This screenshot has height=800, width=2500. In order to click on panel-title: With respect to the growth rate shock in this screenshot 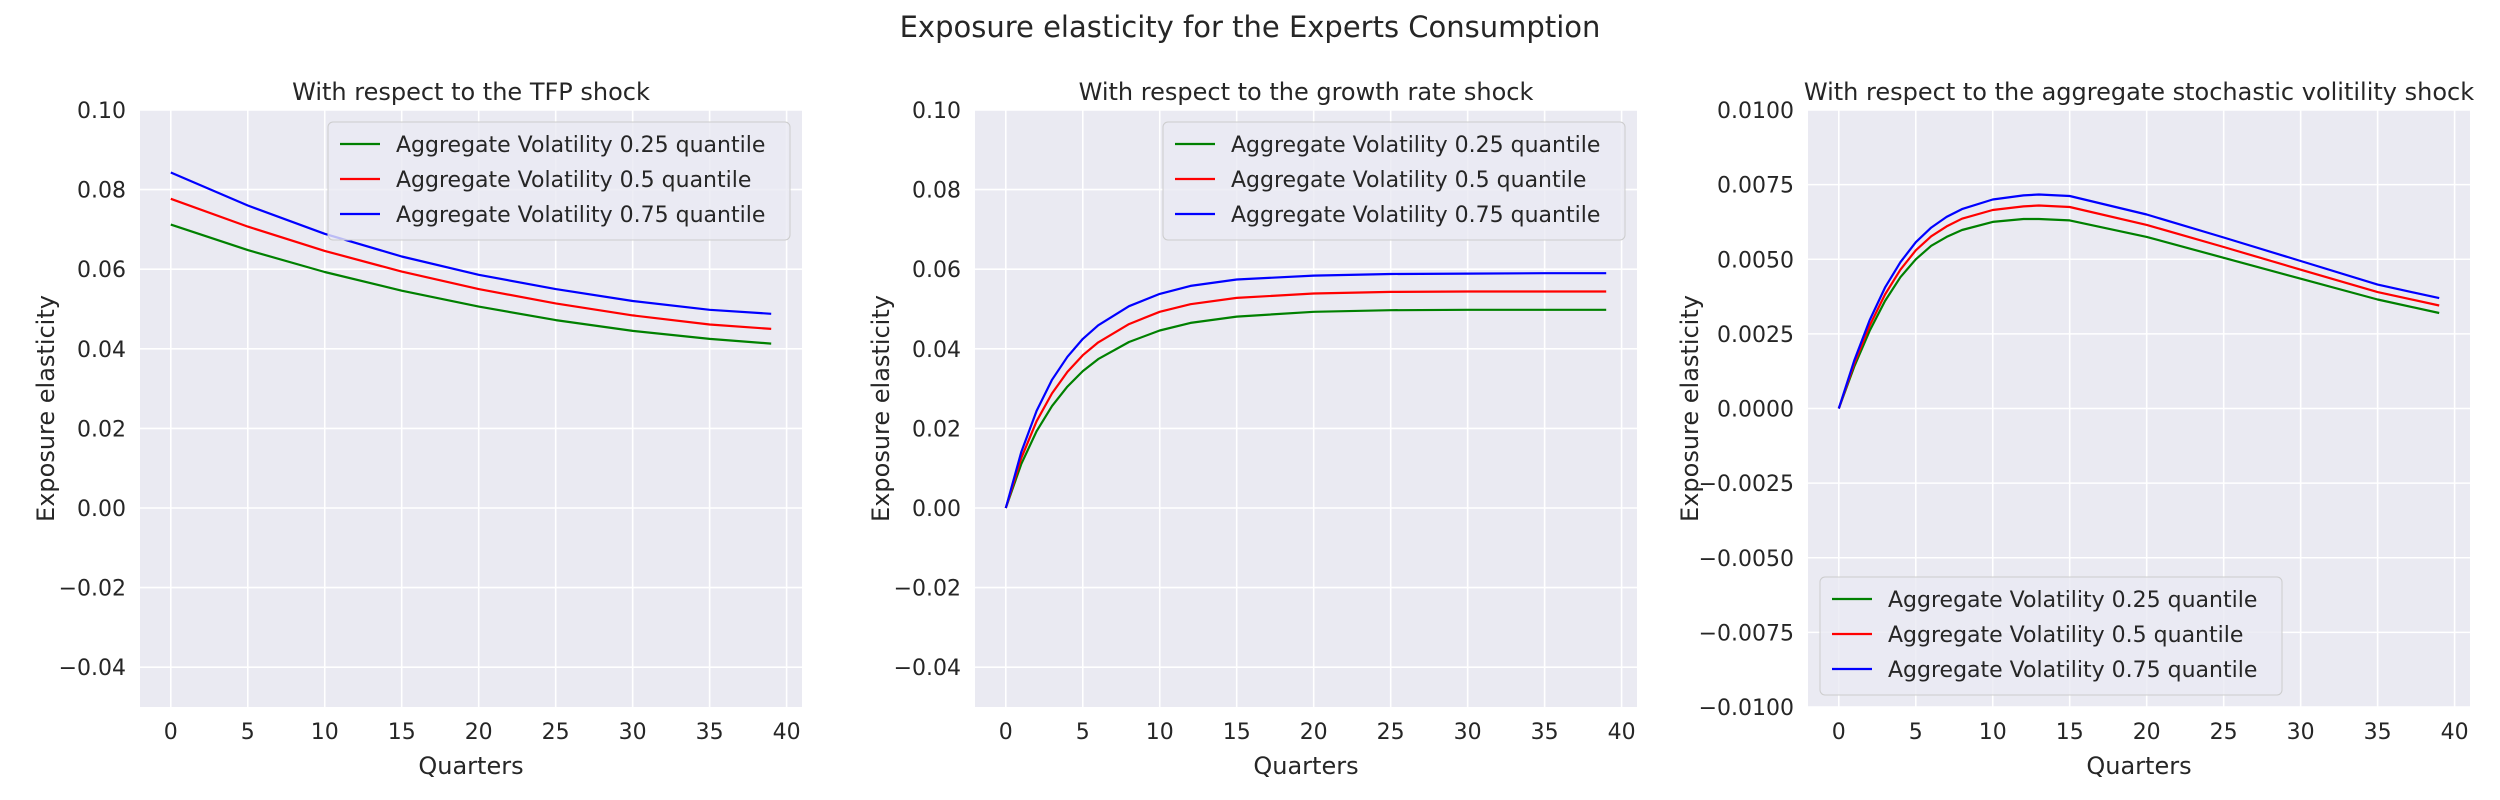, I will do `click(1306, 92)`.